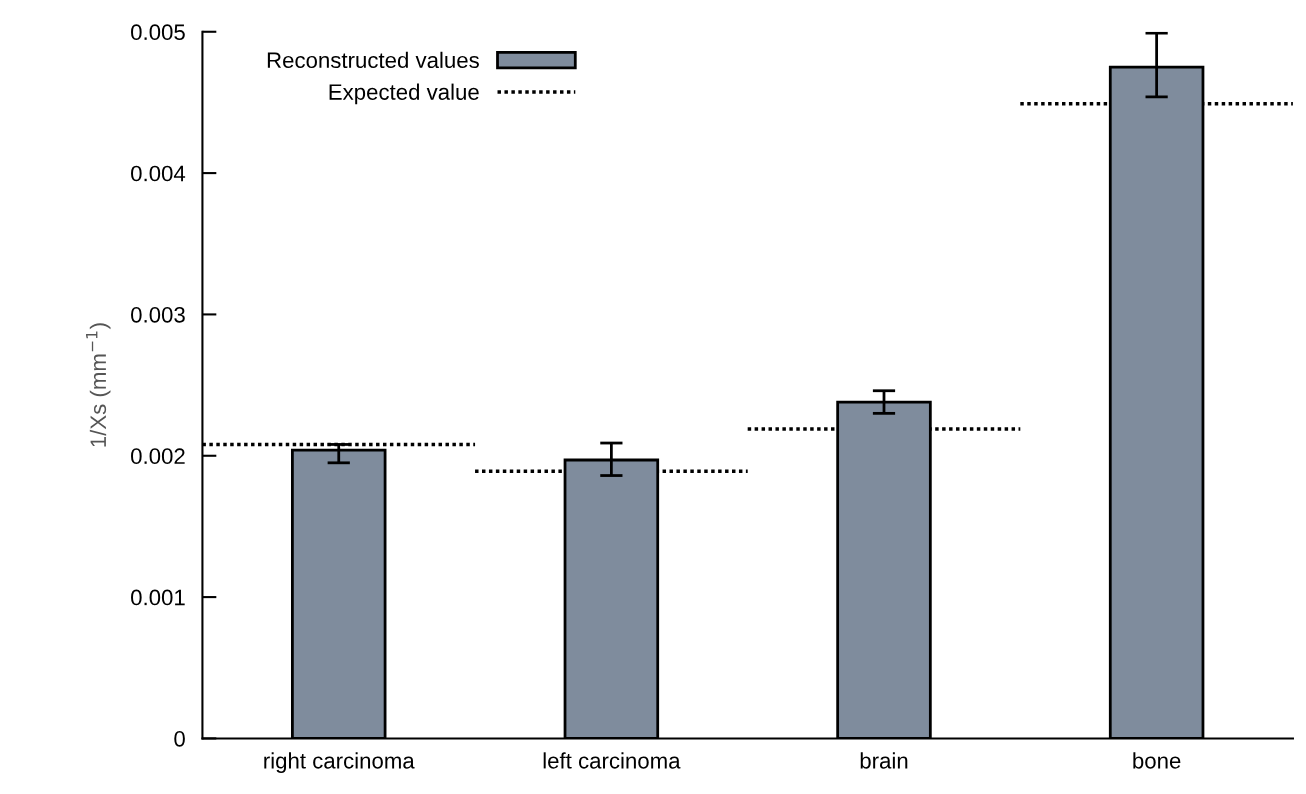  What do you see at coordinates (1157, 760) in the screenshot?
I see `x-tick-label: bone` at bounding box center [1157, 760].